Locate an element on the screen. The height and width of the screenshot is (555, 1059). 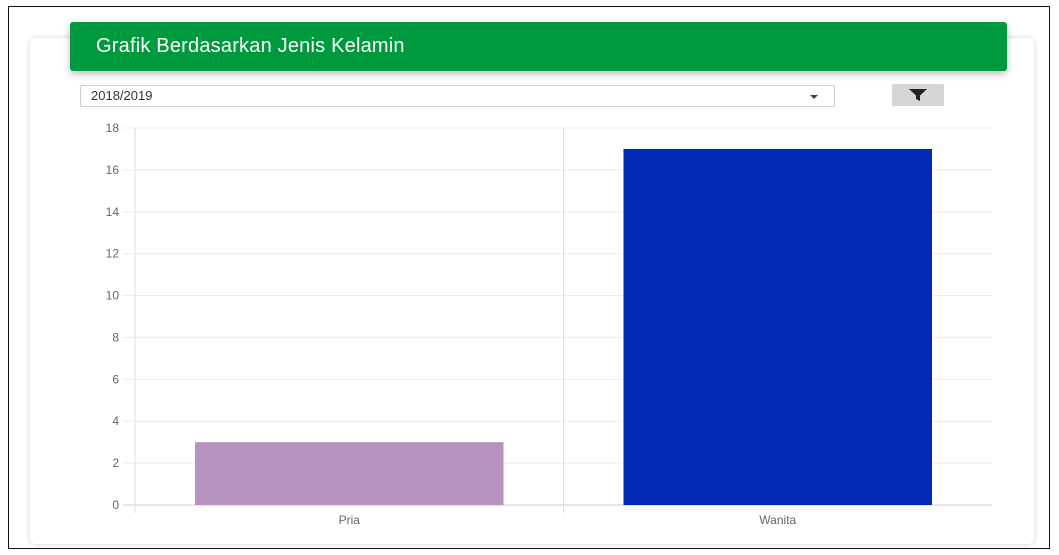
y-tick-label: 12 is located at coordinates (113, 254).